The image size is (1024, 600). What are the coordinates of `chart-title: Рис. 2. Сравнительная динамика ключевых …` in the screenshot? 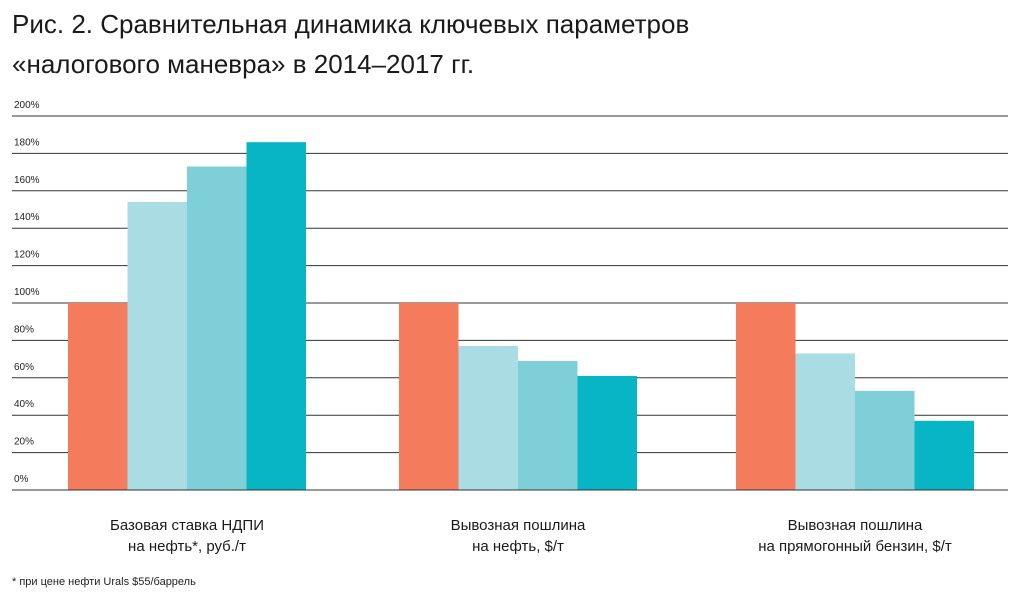 It's located at (512, 44).